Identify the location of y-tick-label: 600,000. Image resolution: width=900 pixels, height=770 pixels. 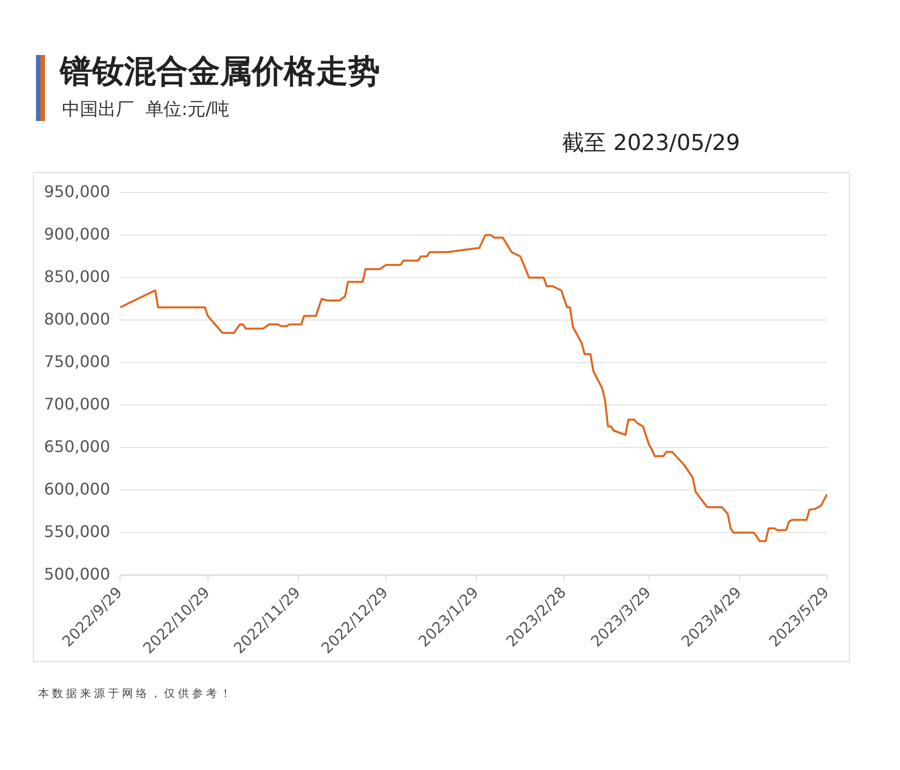
(77, 488).